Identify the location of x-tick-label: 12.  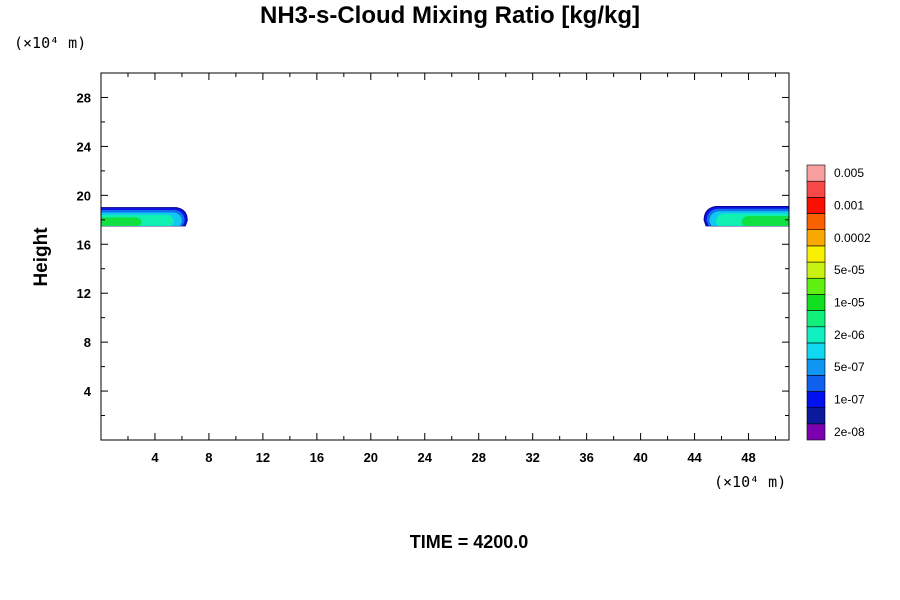
(263, 457).